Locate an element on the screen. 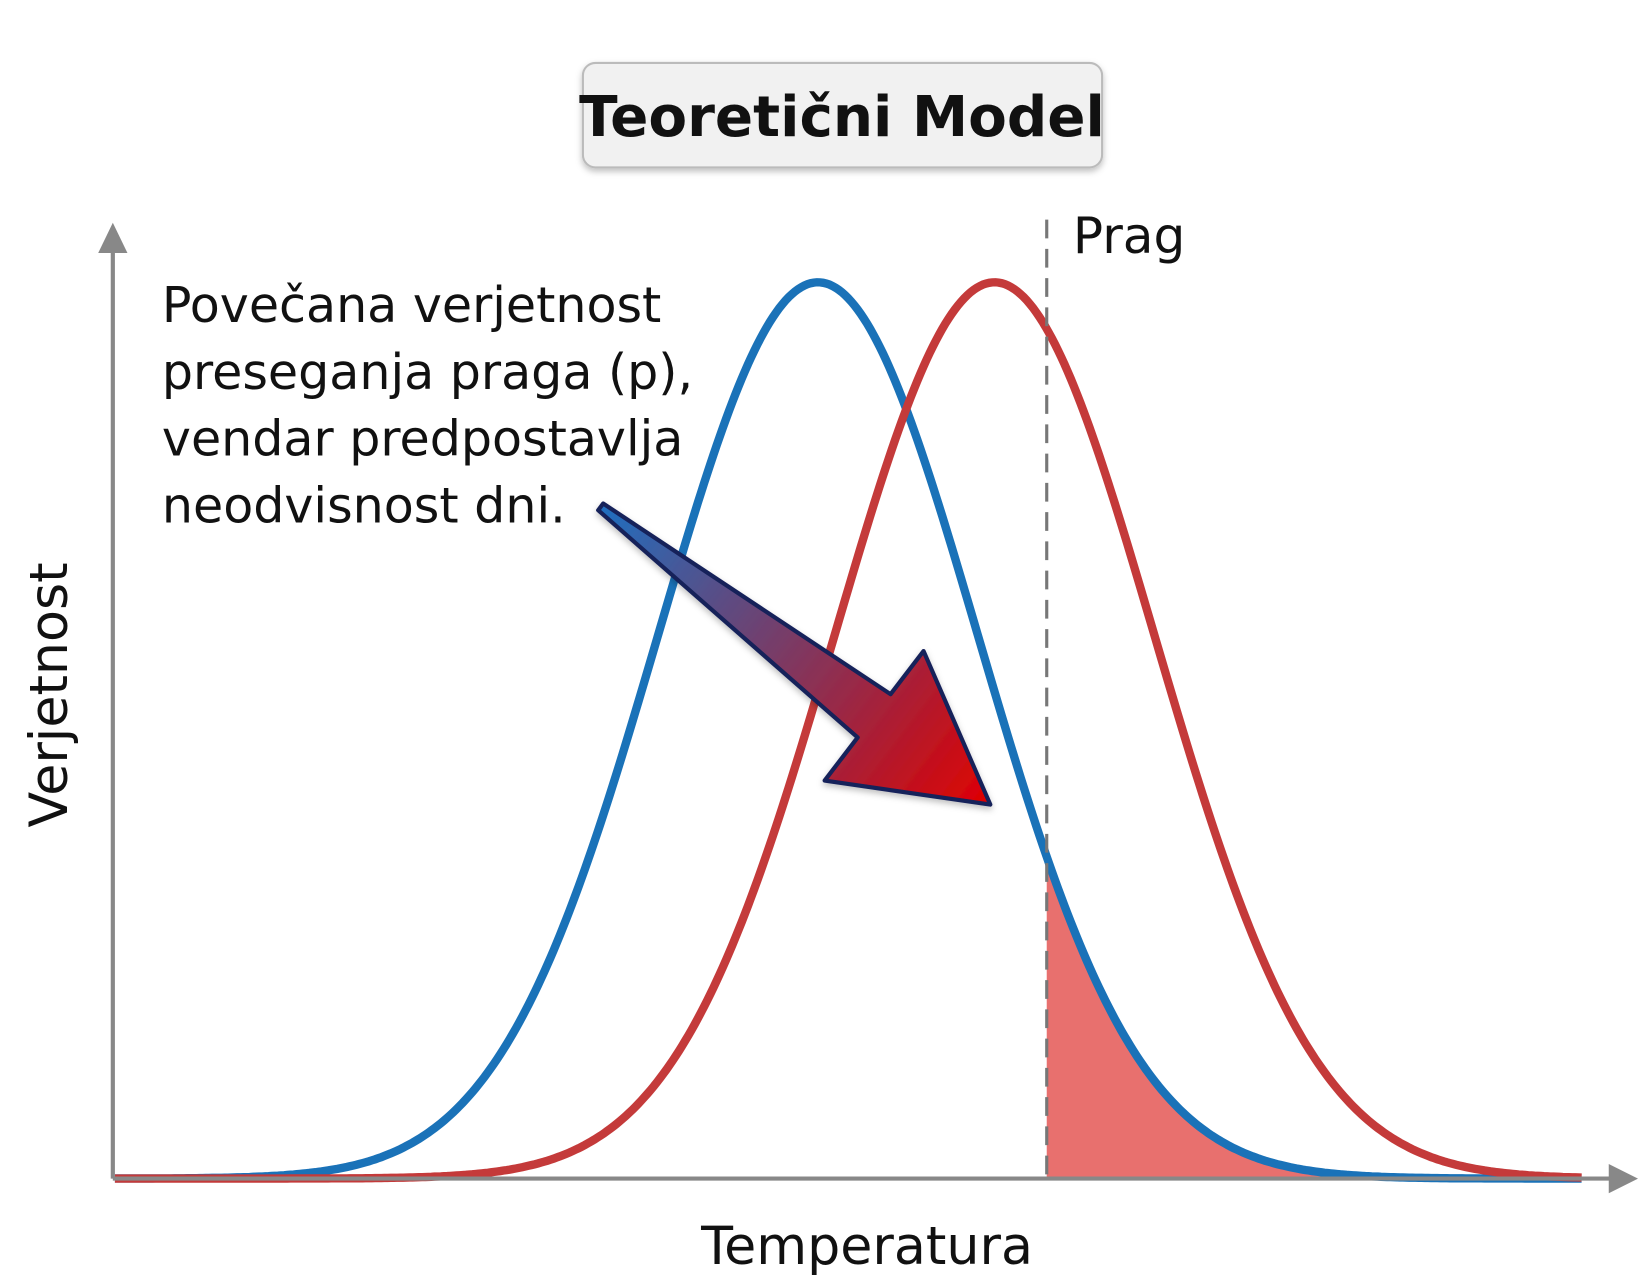  annotation-line: vendar predpostavlja is located at coordinates (422, 439).